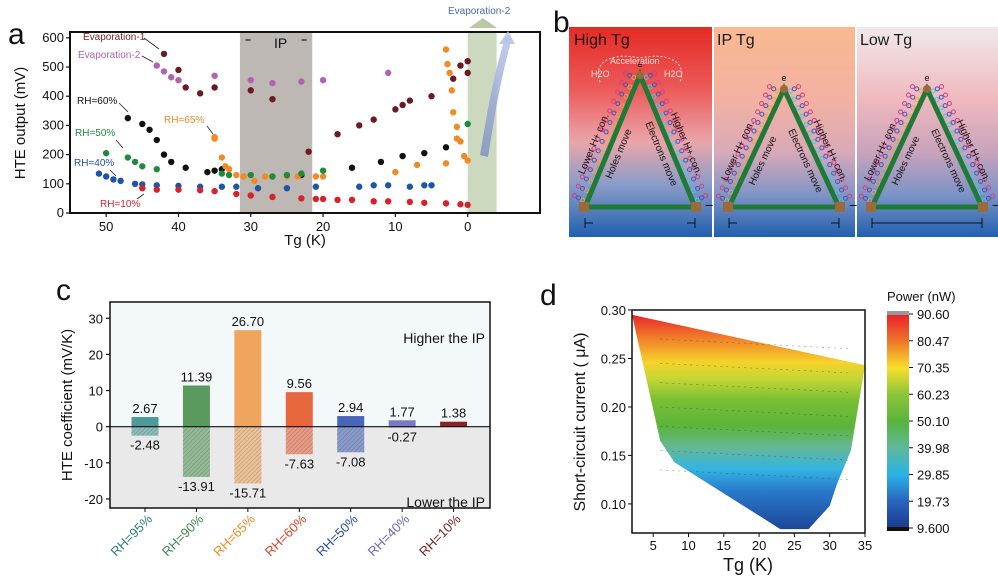 The height and width of the screenshot is (588, 998). What do you see at coordinates (865, 545) in the screenshot?
I see `x-tick-label: 35` at bounding box center [865, 545].